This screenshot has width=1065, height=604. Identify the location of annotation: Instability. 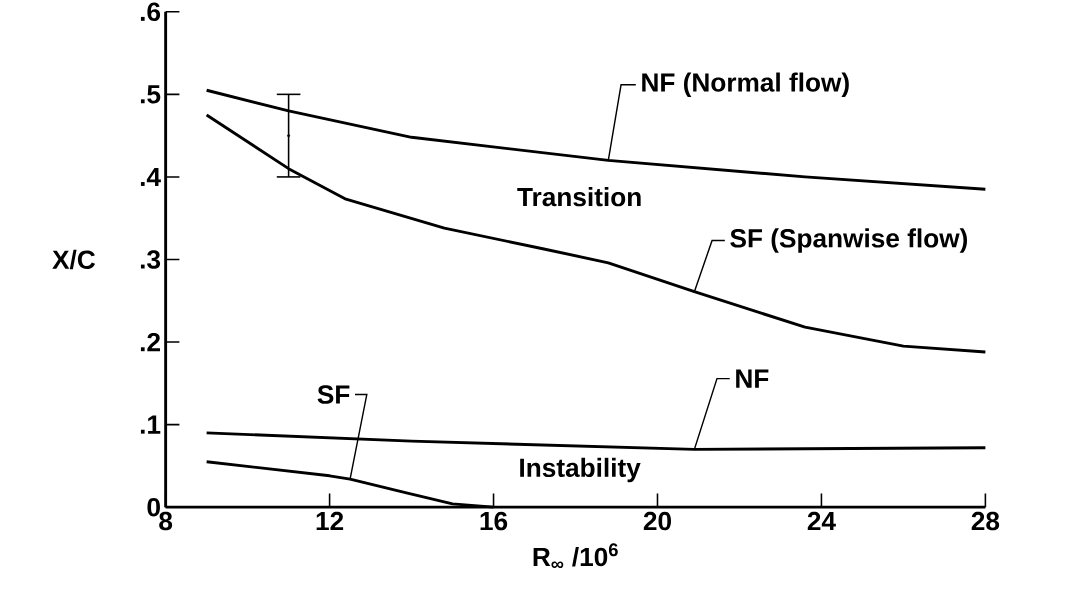
(580, 470).